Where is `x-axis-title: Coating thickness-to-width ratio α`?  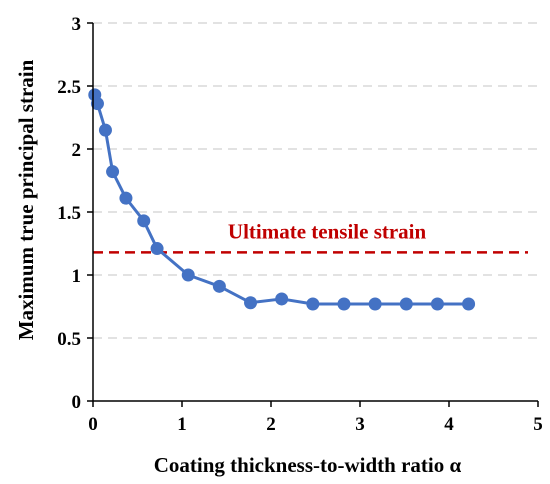 x-axis-title: Coating thickness-to-width ratio α is located at coordinates (308, 465).